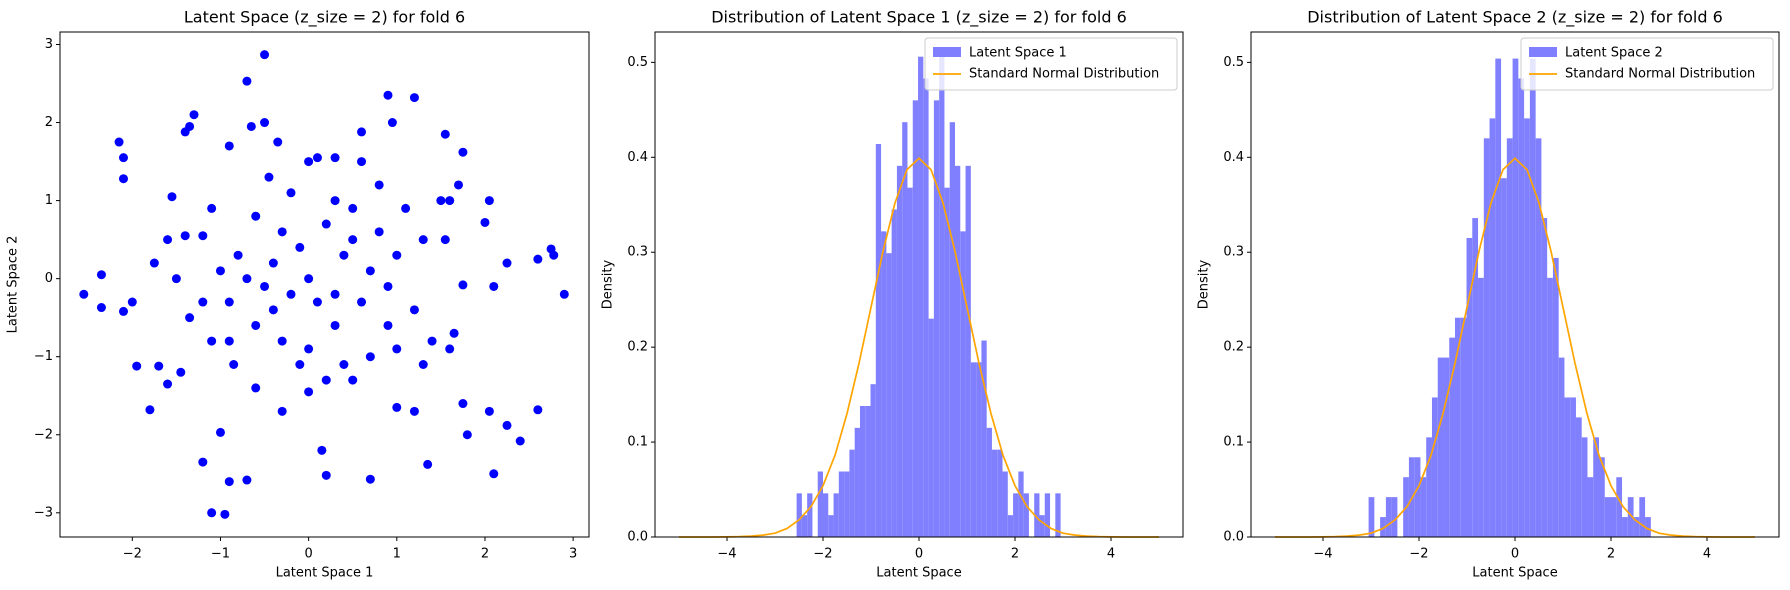 This screenshot has height=590, width=1790. What do you see at coordinates (637, 62) in the screenshot?
I see `y-tick-label: 0.5` at bounding box center [637, 62].